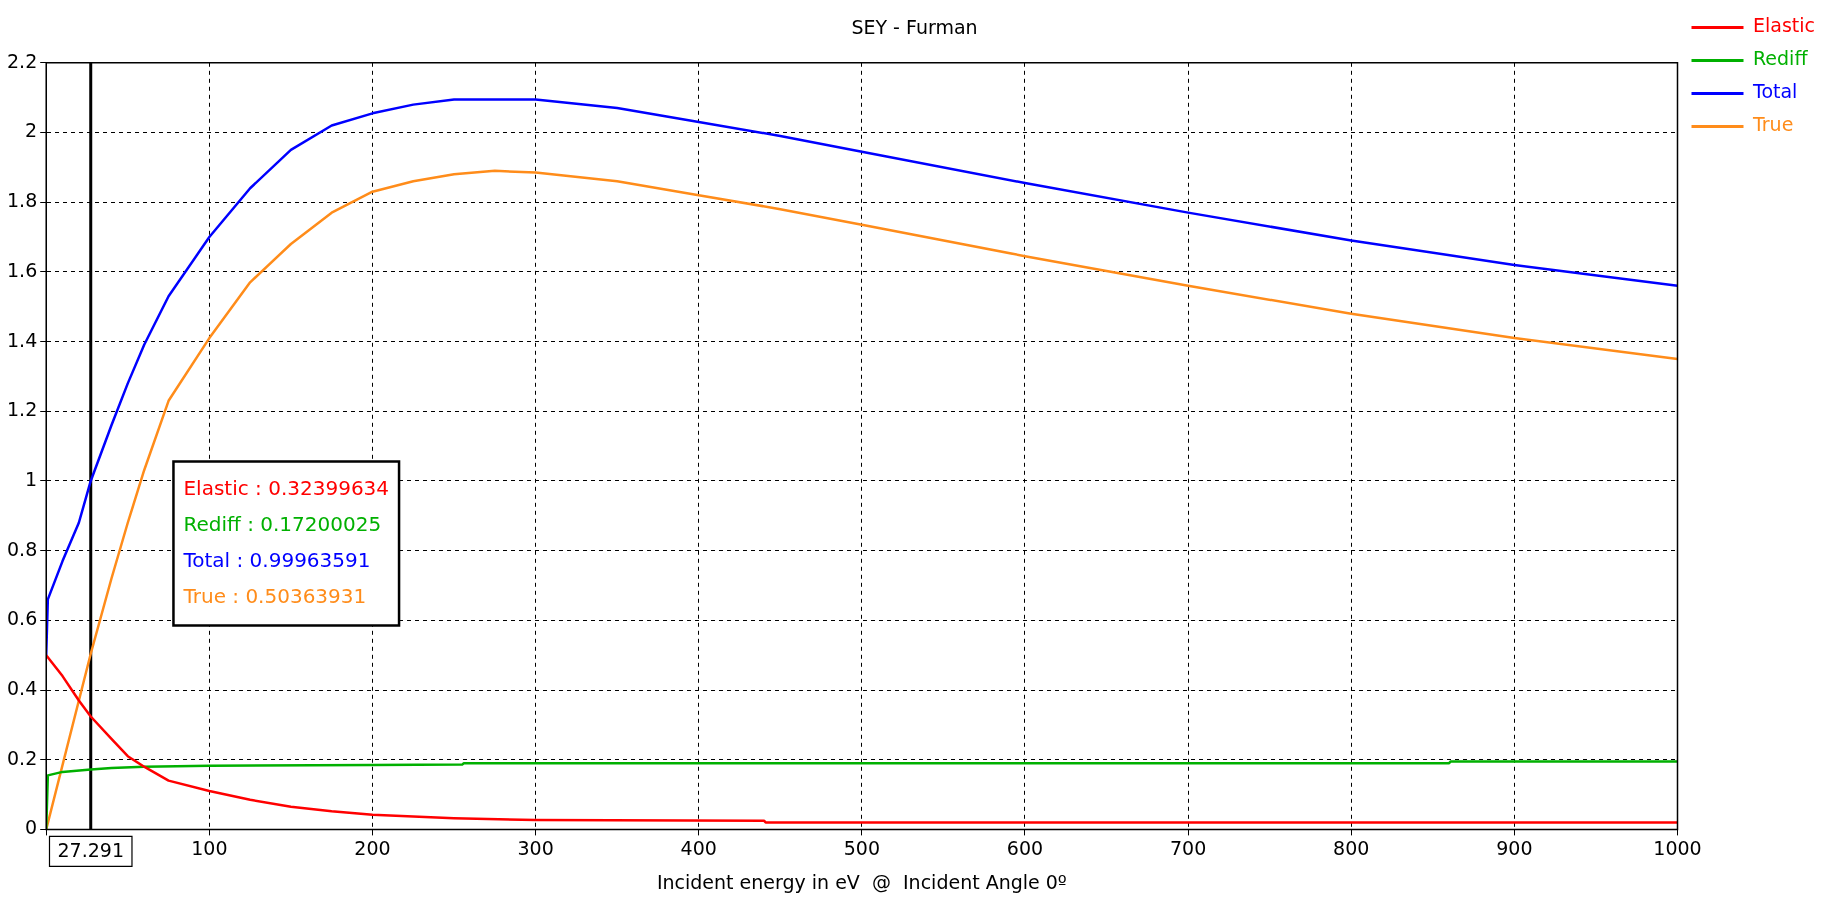  What do you see at coordinates (22, 269) in the screenshot?
I see `y-tick-label: 1.6` at bounding box center [22, 269].